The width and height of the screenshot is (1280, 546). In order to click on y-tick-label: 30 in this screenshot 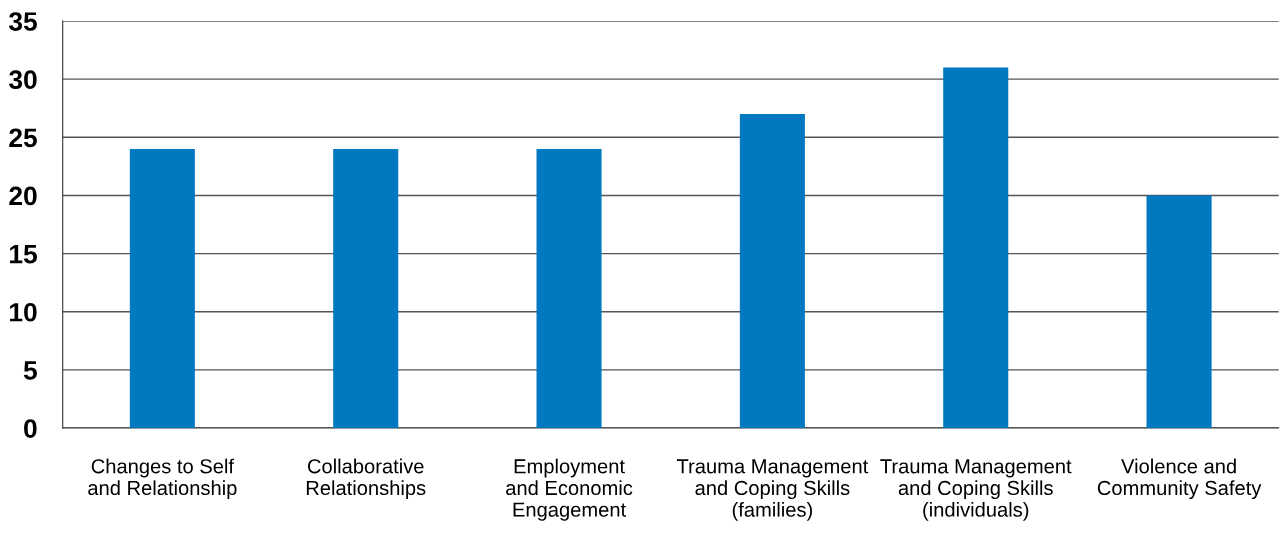, I will do `click(22, 80)`.